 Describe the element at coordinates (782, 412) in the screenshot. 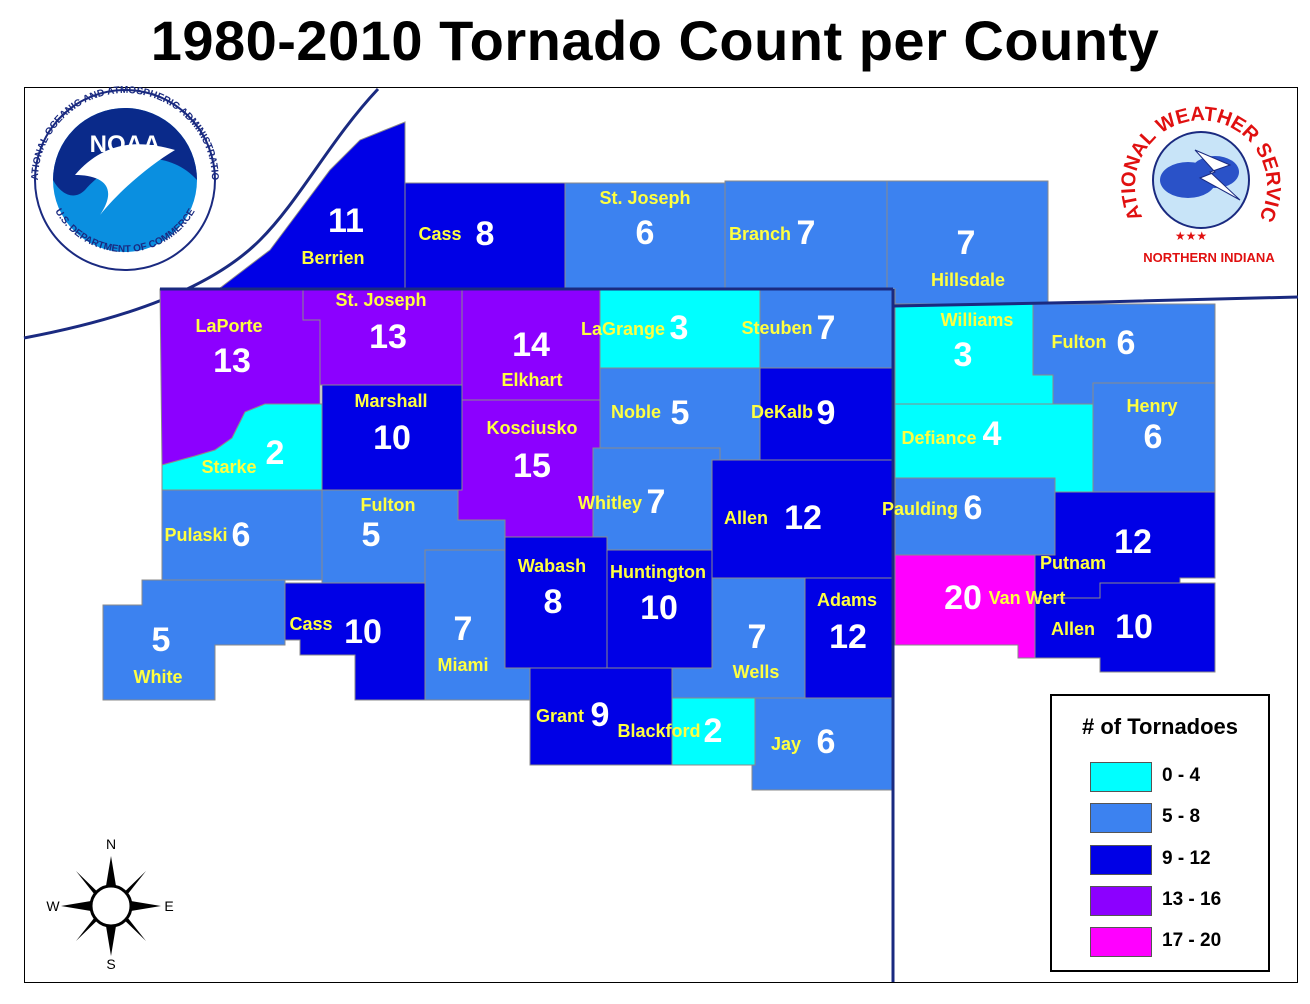

I see `county-name-label: DeKalb` at that location.